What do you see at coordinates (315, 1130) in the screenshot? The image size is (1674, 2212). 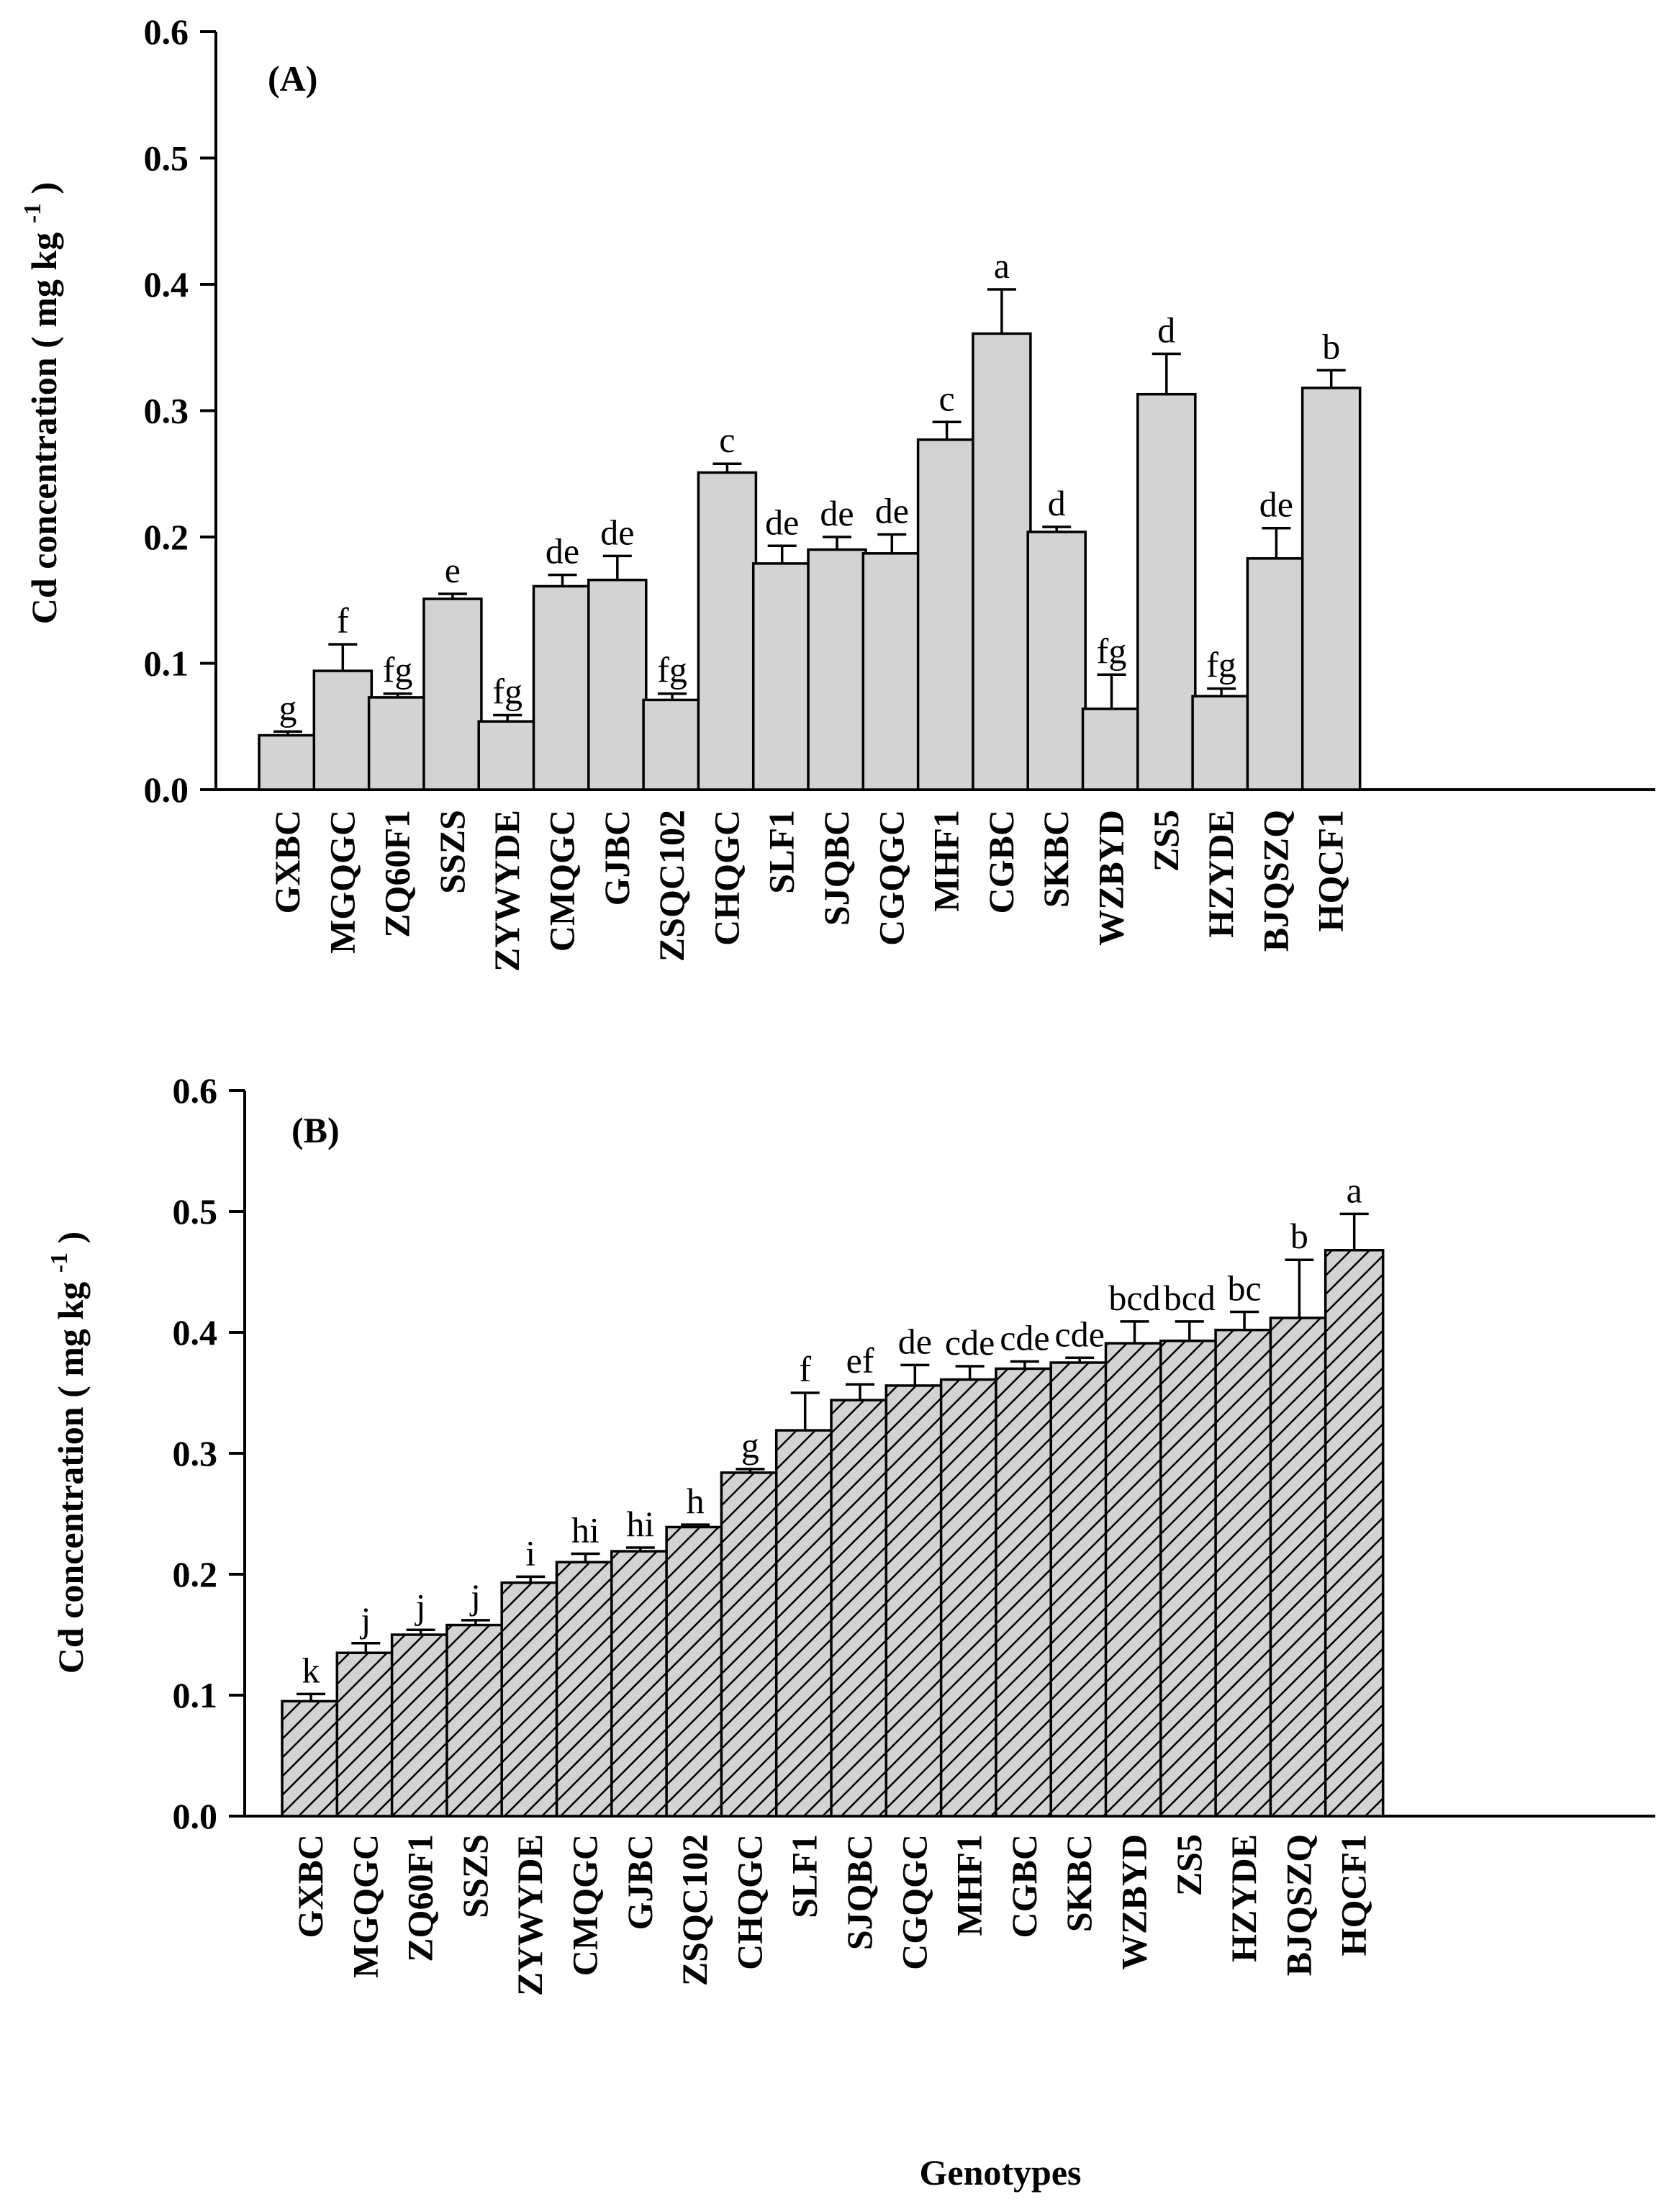 I see `panel-label: (B)` at bounding box center [315, 1130].